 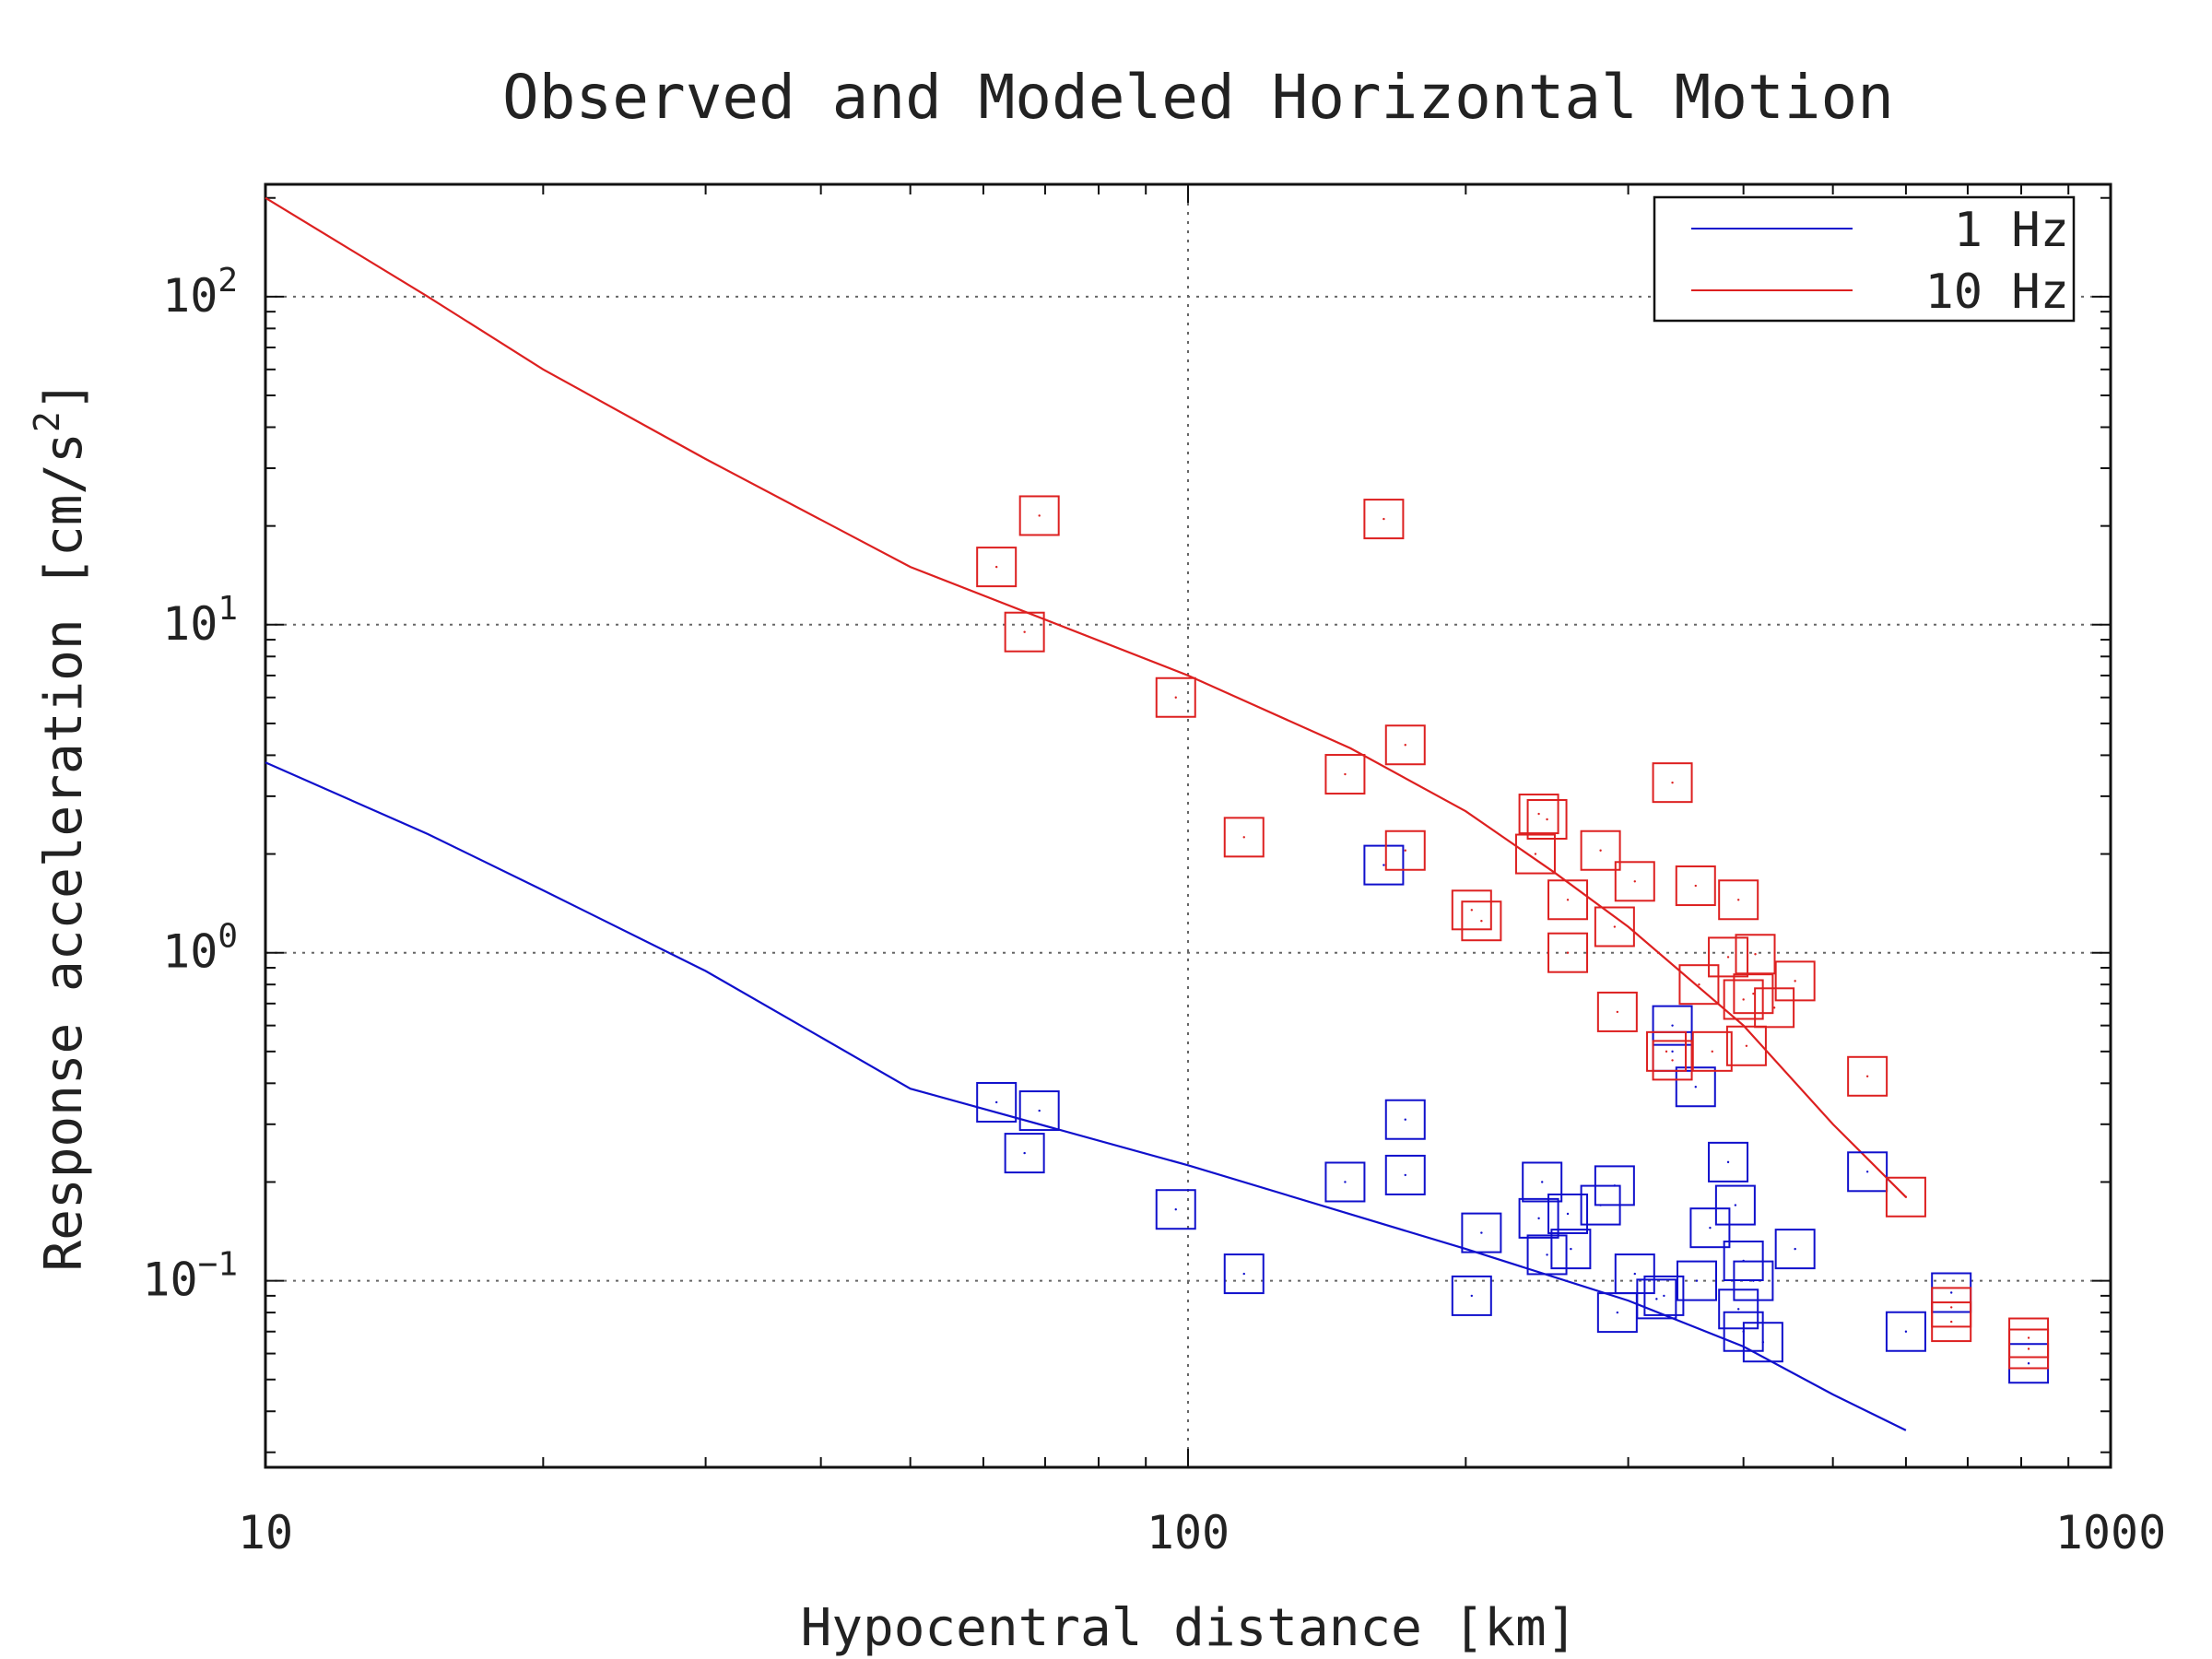 I want to click on x-tick-label: 1000, so click(x=2110, y=1532).